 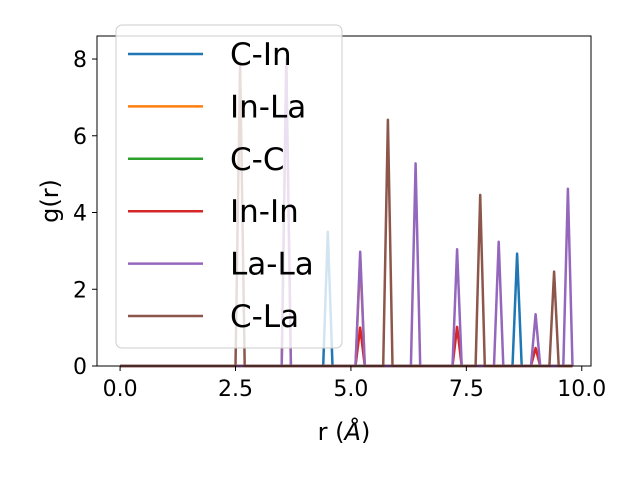 What do you see at coordinates (264, 317) in the screenshot?
I see `legend-label-c-la: C-La` at bounding box center [264, 317].